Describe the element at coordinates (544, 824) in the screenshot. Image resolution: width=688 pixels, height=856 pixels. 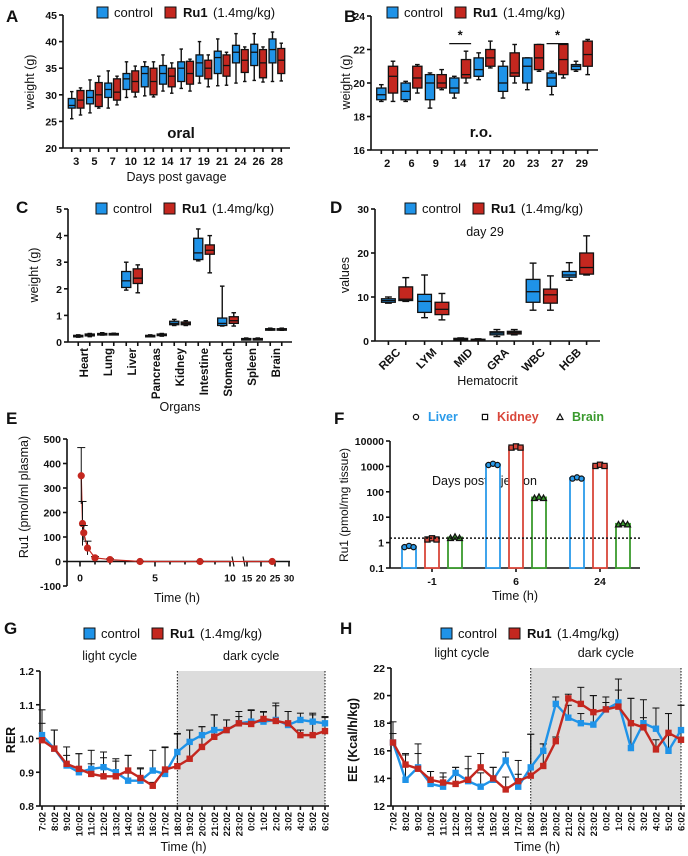
I see `x-tick-label: 19:02` at that location.